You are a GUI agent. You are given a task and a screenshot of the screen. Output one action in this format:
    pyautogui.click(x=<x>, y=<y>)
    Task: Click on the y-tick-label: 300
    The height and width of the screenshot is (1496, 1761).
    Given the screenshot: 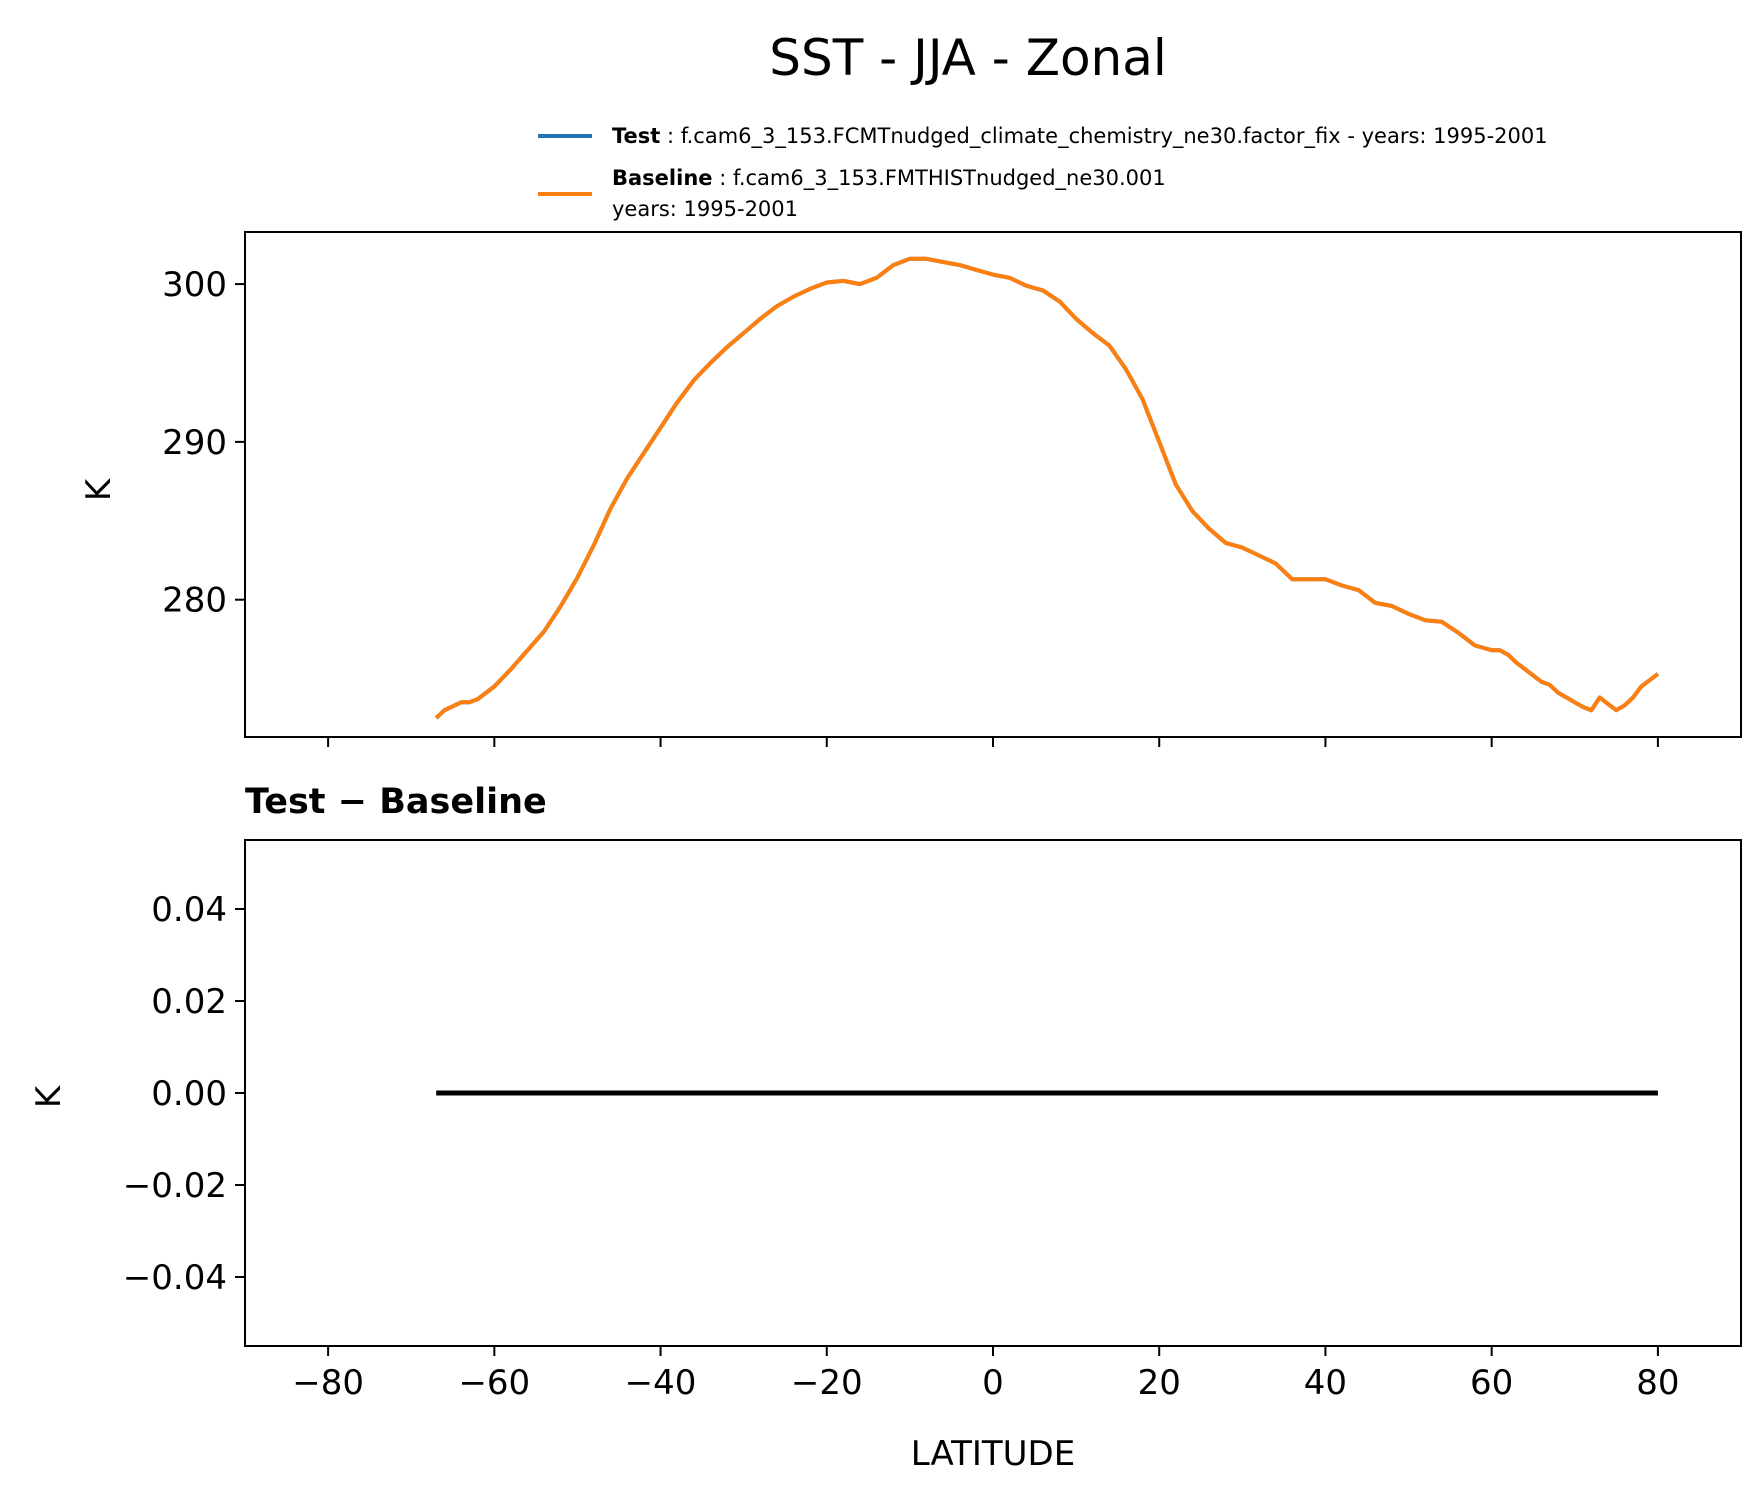 What is the action you would take?
    pyautogui.click(x=194, y=285)
    